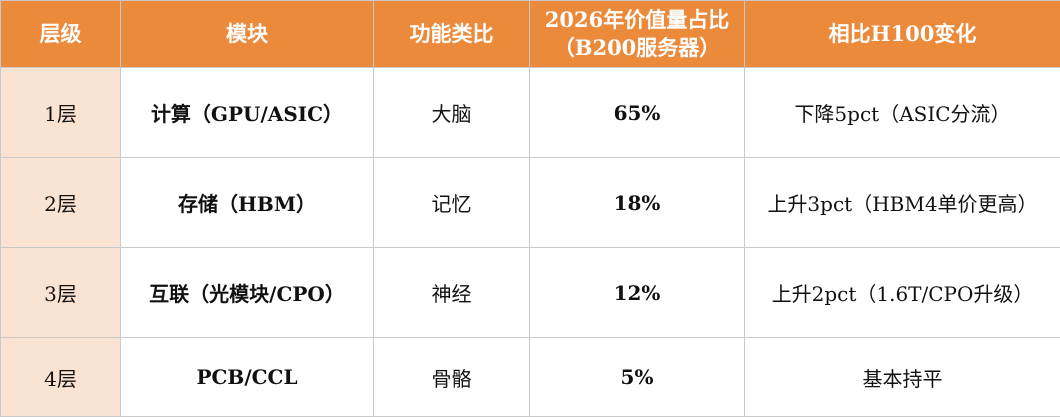 The image size is (1060, 417). Describe the element at coordinates (247, 293) in the screenshot. I see `cell-module: 互联（光模块/CPO）` at that location.